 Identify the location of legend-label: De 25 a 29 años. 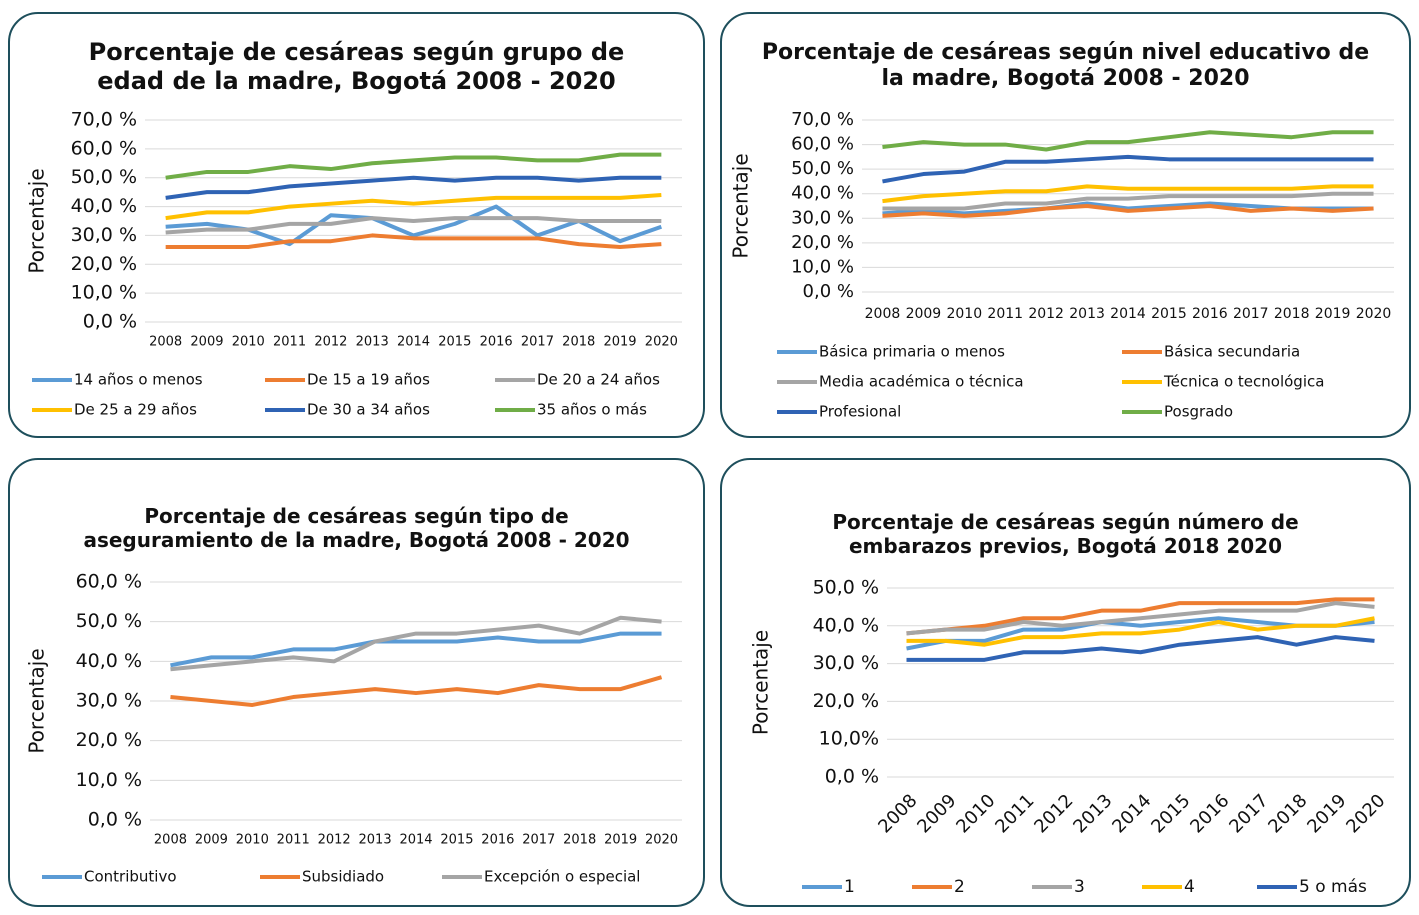
(135, 410).